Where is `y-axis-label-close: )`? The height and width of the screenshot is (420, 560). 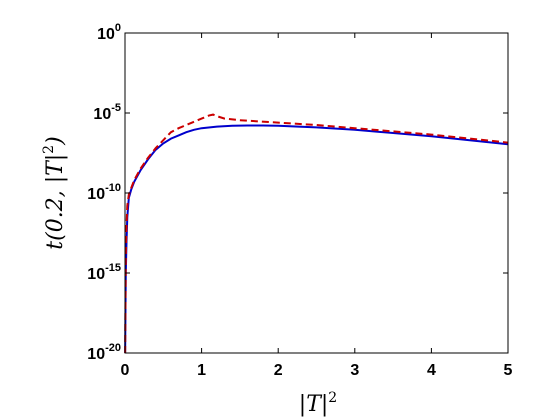
y-axis-label-close: ) is located at coordinates (55, 141).